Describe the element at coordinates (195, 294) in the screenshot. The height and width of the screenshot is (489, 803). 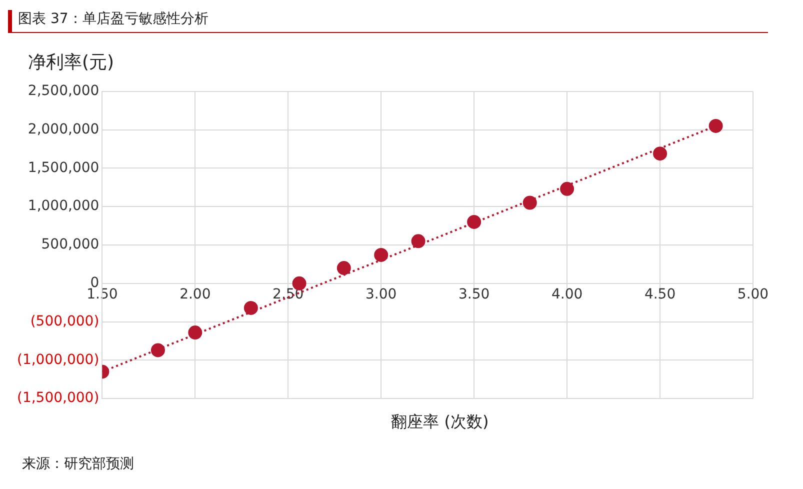
I see `x-tick-label: 2.00` at that location.